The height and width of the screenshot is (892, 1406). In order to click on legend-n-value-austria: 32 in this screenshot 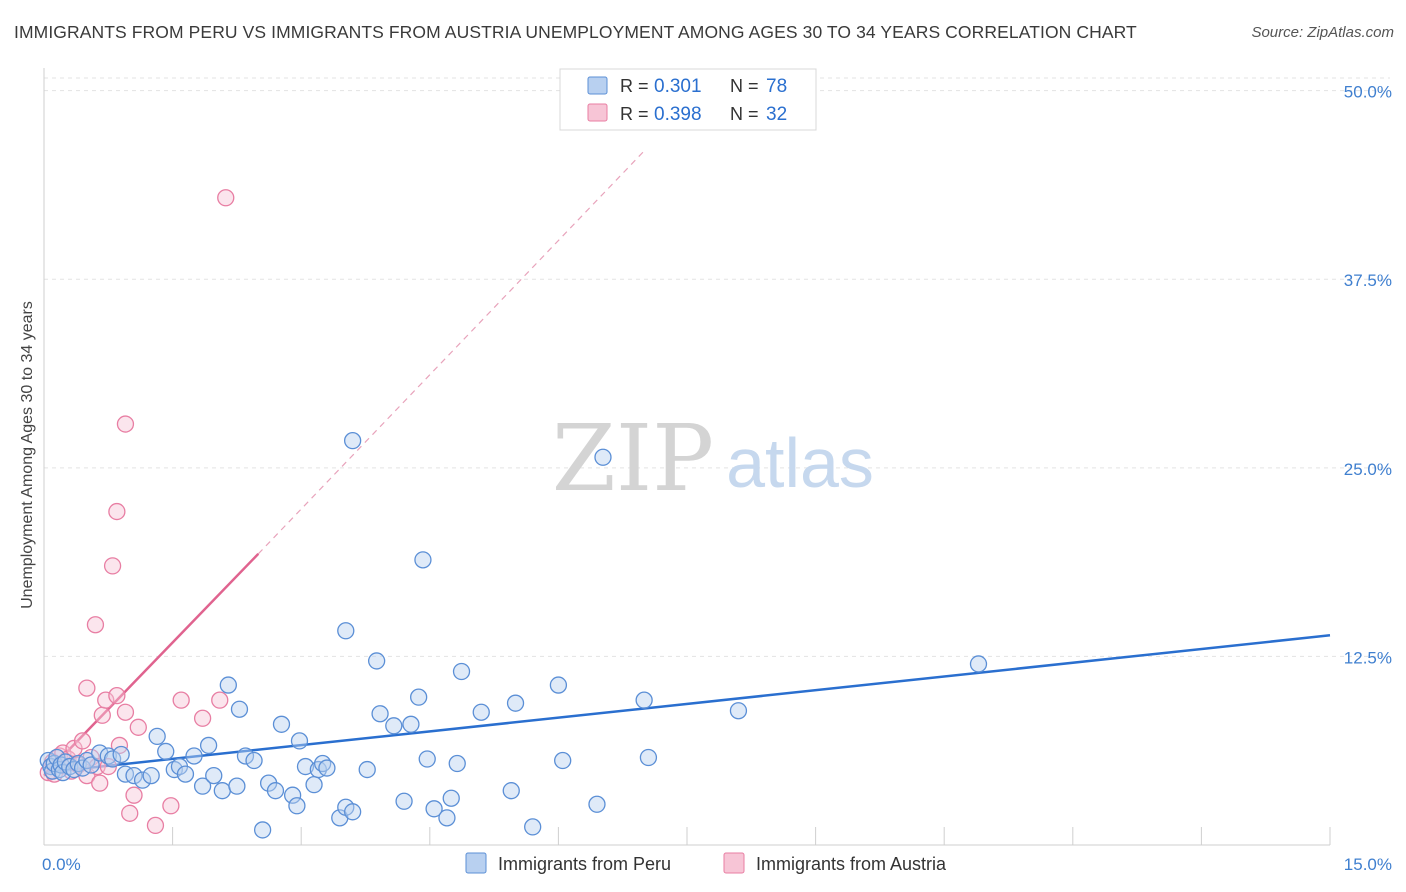, I will do `click(776, 114)`.